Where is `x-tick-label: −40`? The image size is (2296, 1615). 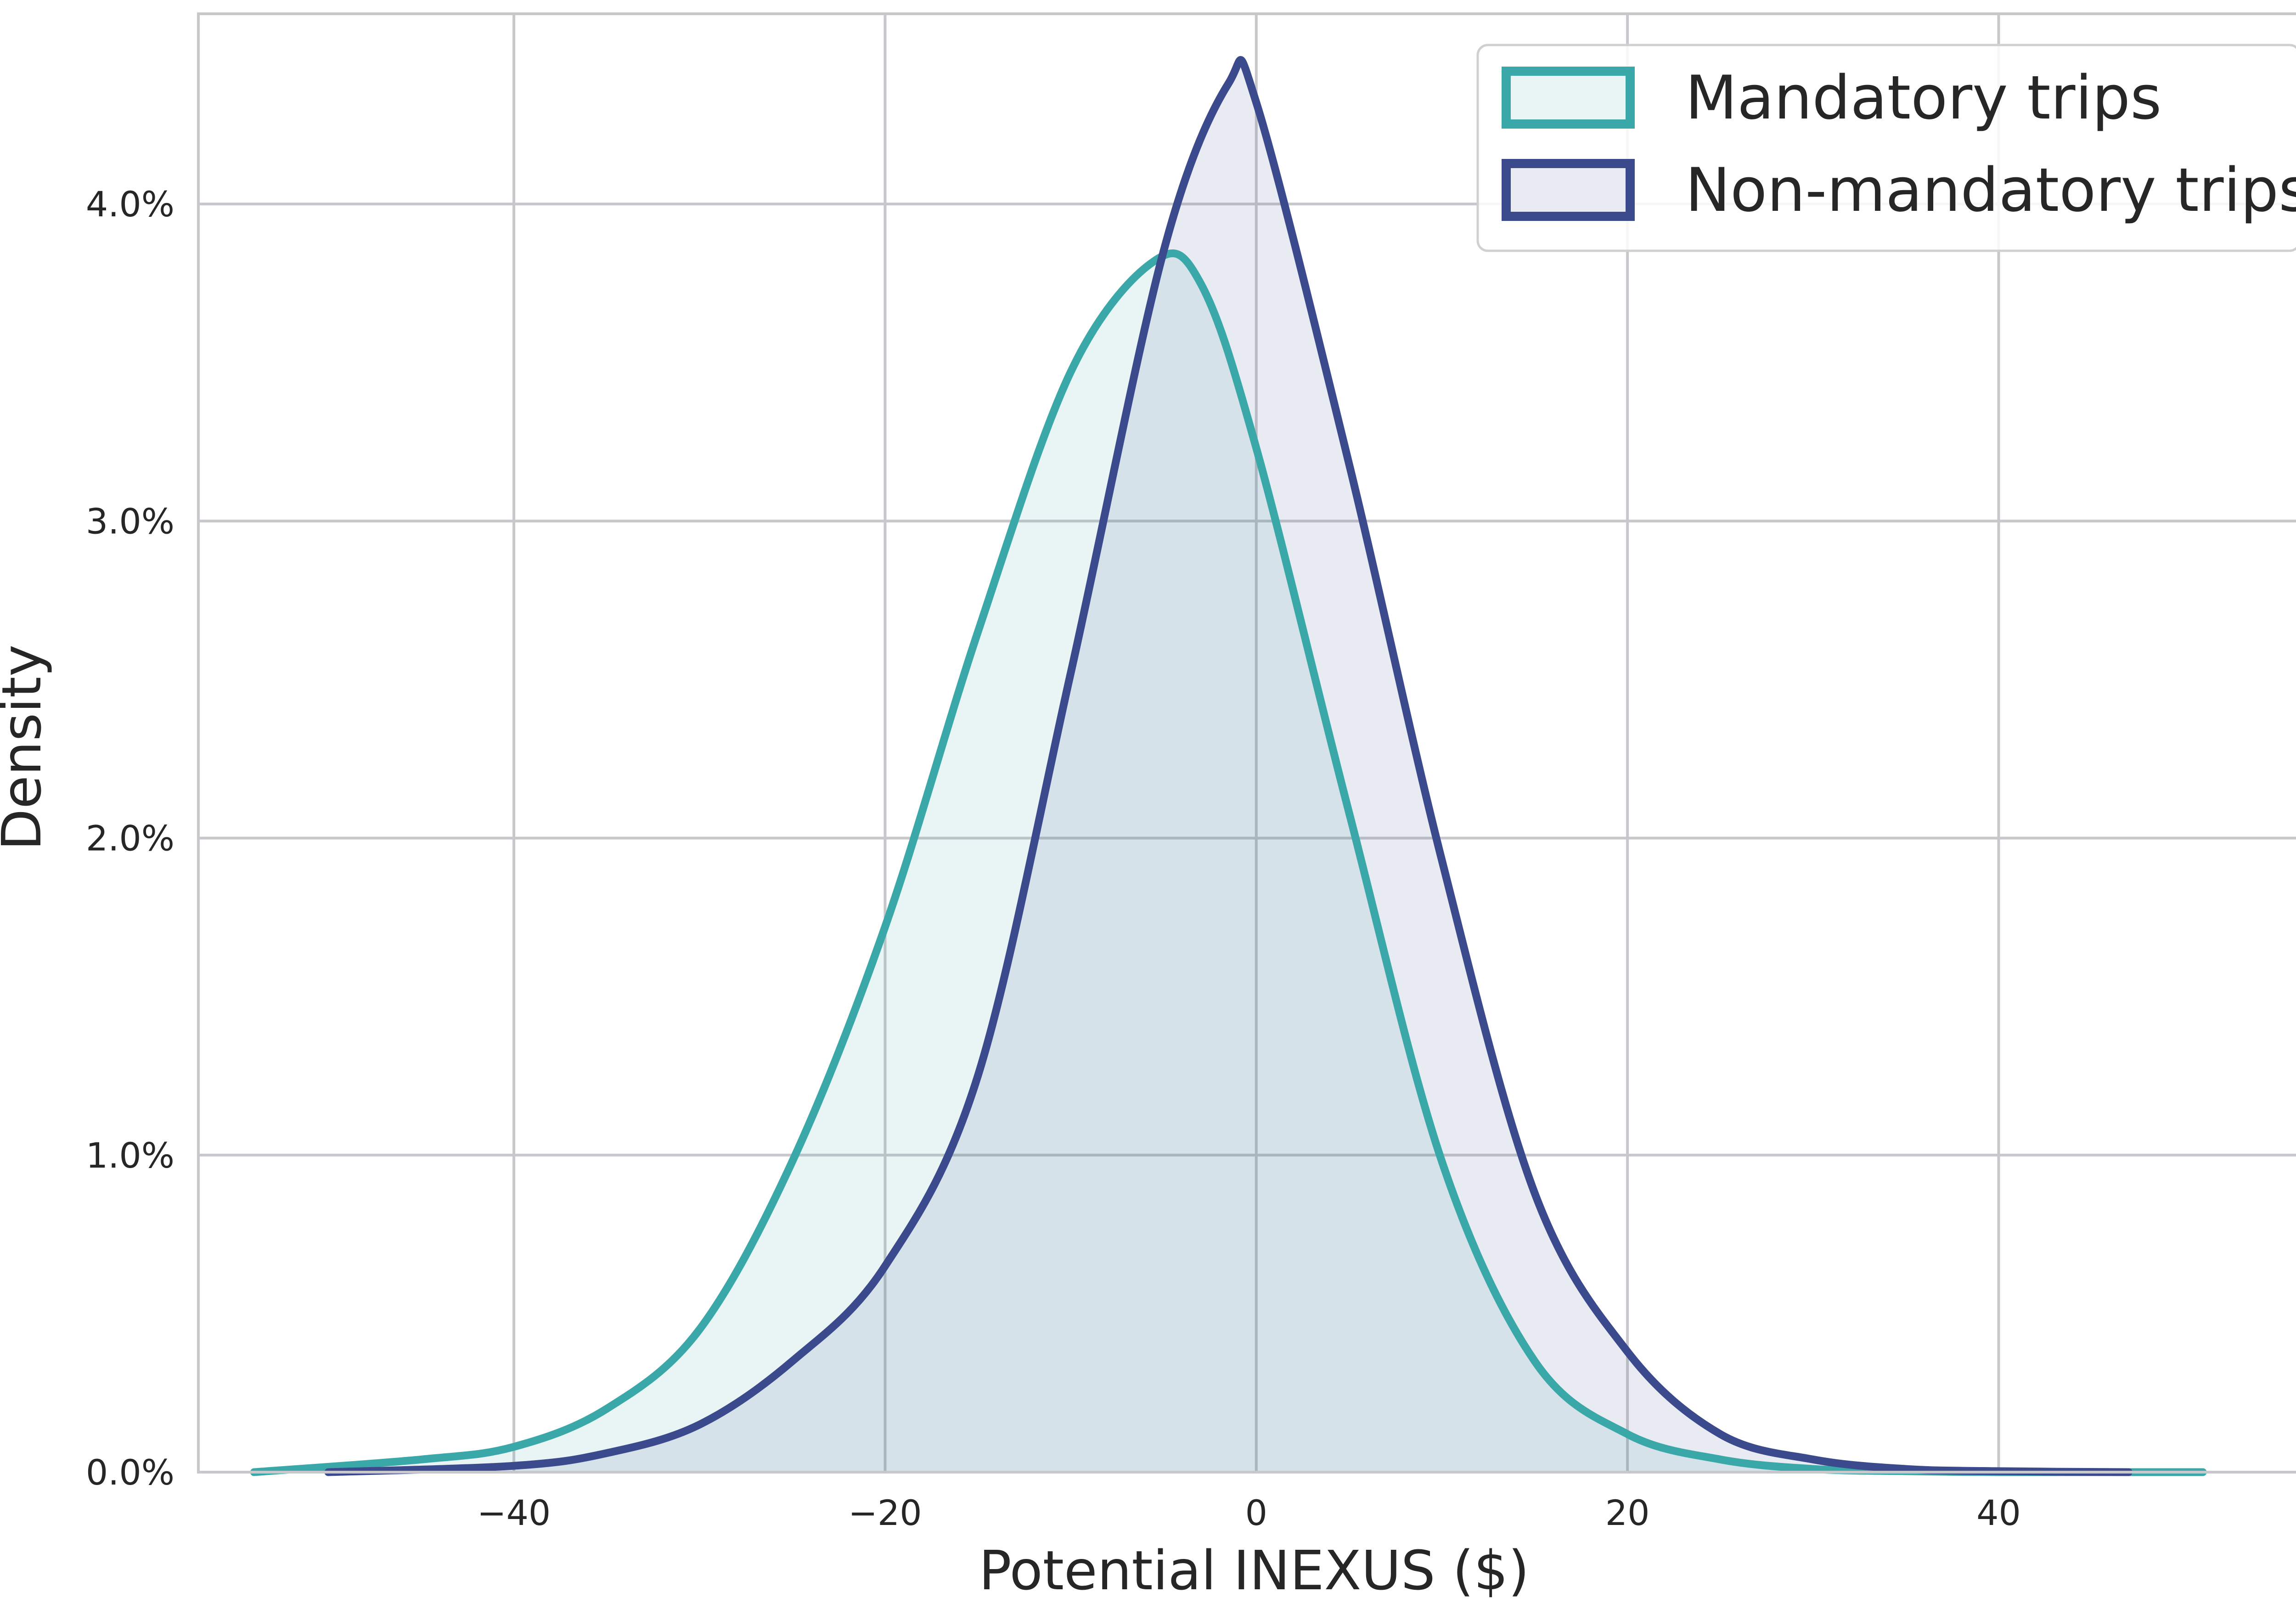
x-tick-label: −40 is located at coordinates (514, 1512).